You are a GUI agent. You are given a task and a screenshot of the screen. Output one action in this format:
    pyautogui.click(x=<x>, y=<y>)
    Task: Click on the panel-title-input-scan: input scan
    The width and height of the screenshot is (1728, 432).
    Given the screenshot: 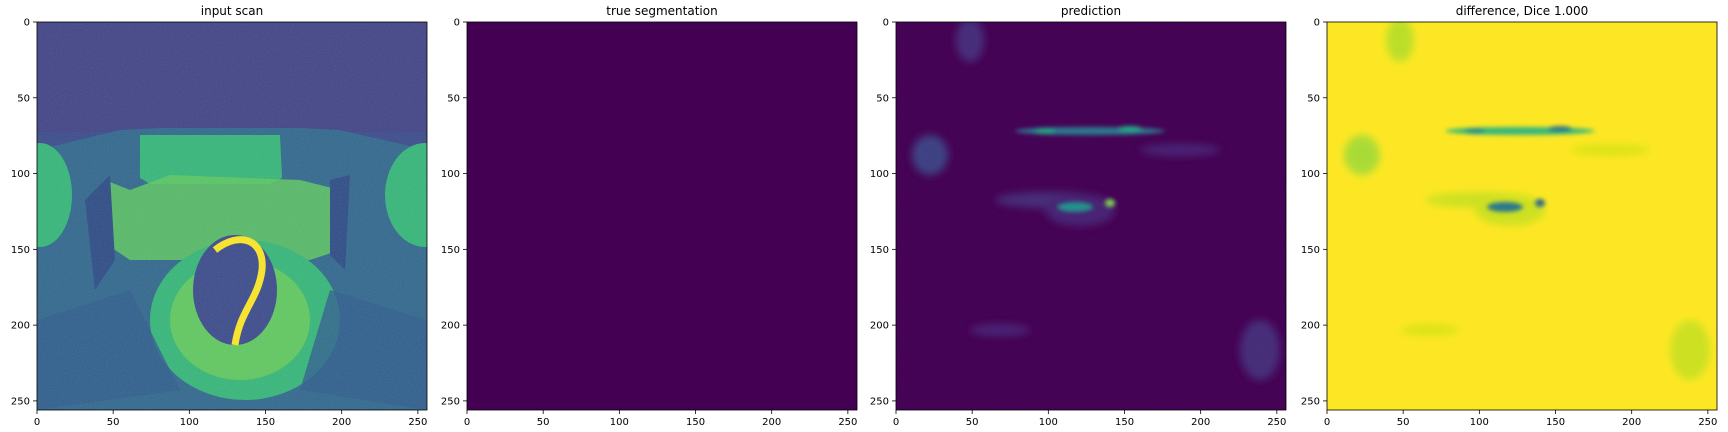 What is the action you would take?
    pyautogui.click(x=232, y=11)
    